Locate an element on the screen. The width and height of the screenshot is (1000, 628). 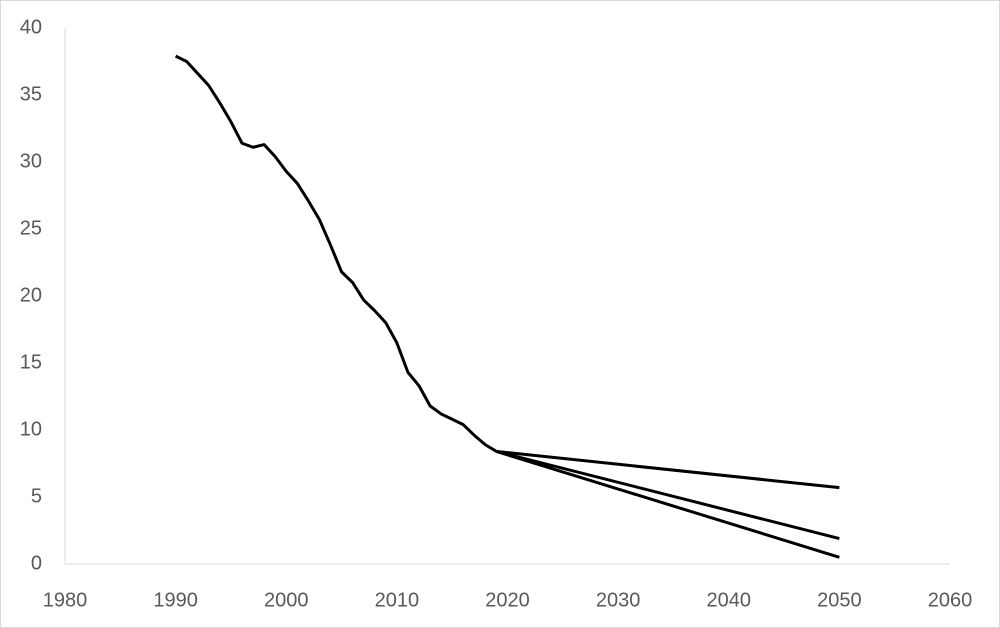
y-tick-label: 40 is located at coordinates (31, 27).